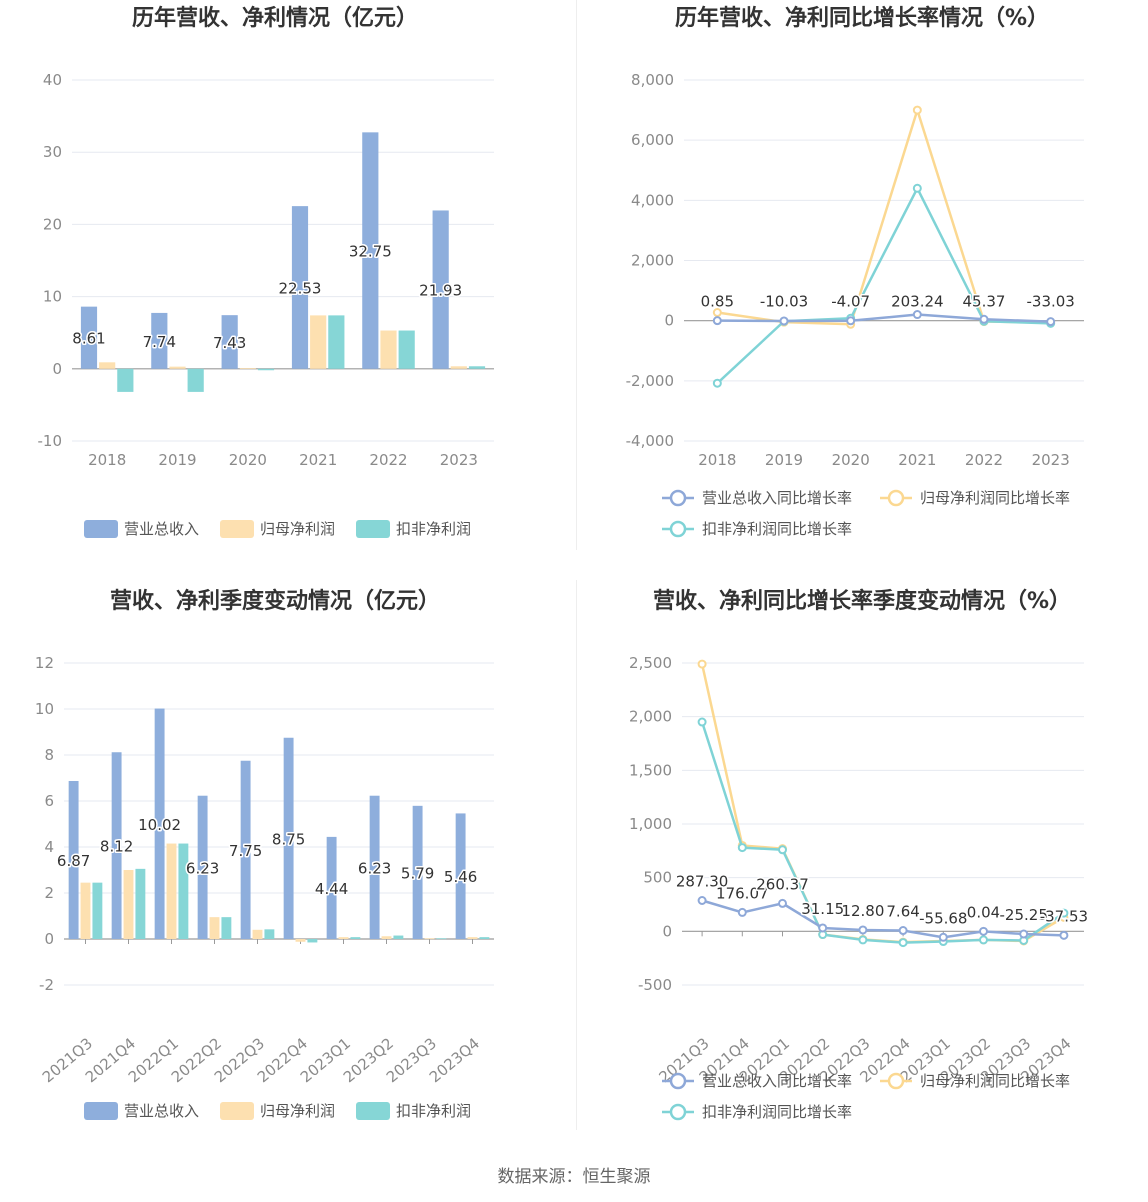  What do you see at coordinates (52, 80) in the screenshot?
I see `y-tick-label: 40` at bounding box center [52, 80].